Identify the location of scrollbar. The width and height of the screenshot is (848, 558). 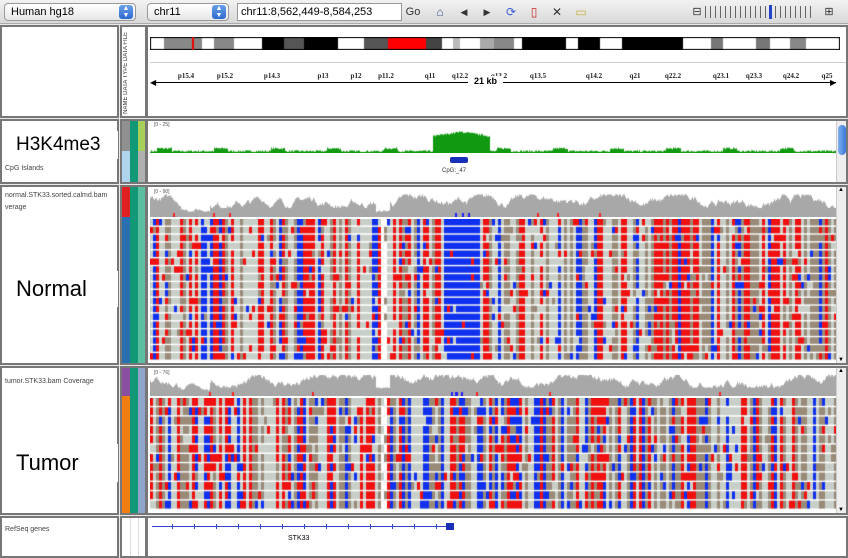
(841, 151).